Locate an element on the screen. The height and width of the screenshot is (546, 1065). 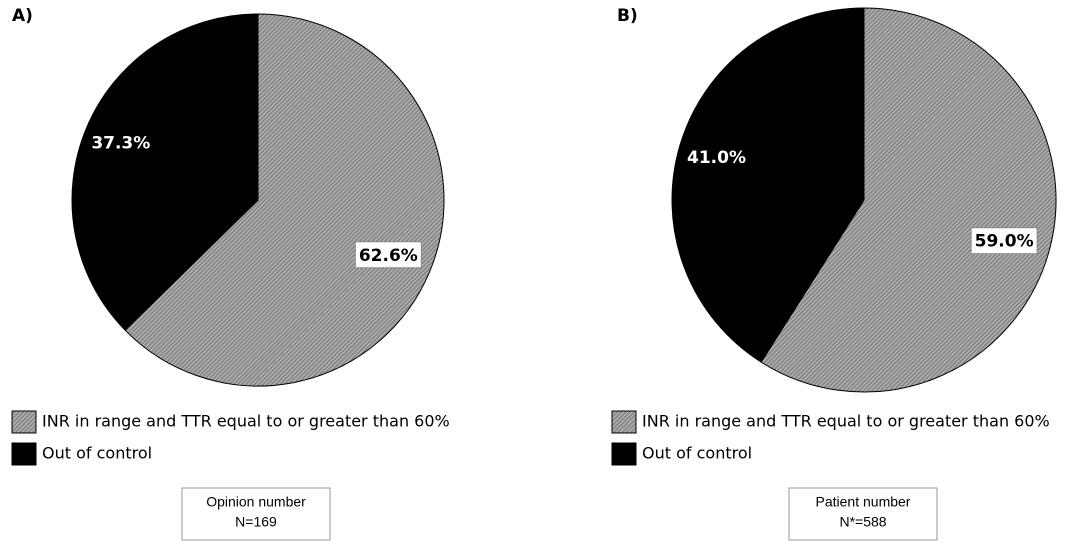
data-label: 62.6% is located at coordinates (388, 256).